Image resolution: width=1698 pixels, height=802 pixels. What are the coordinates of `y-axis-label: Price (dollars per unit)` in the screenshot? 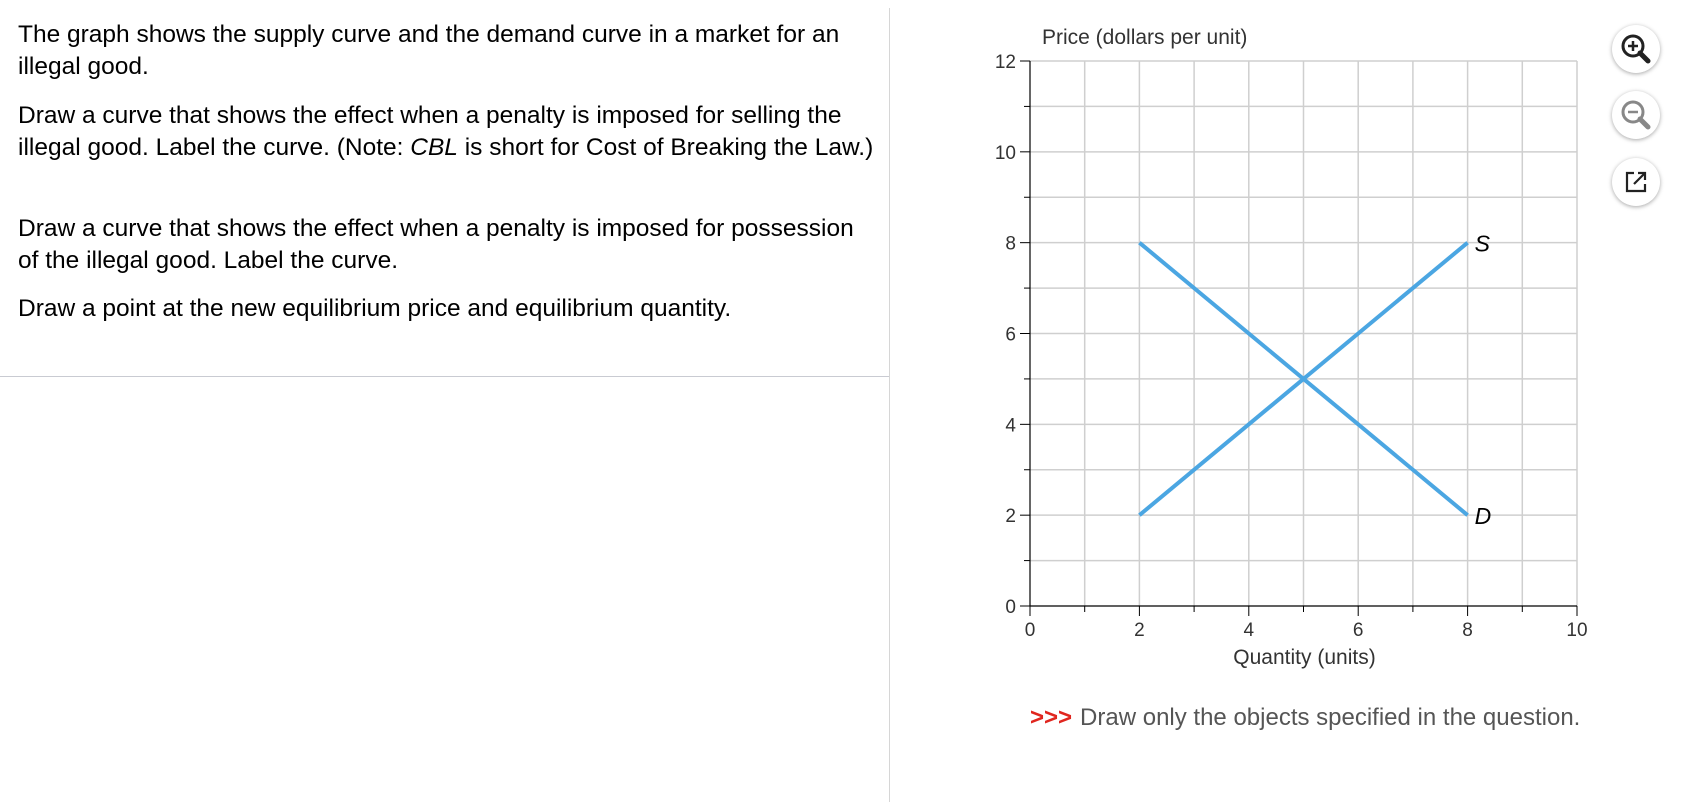 It's located at (1144, 37).